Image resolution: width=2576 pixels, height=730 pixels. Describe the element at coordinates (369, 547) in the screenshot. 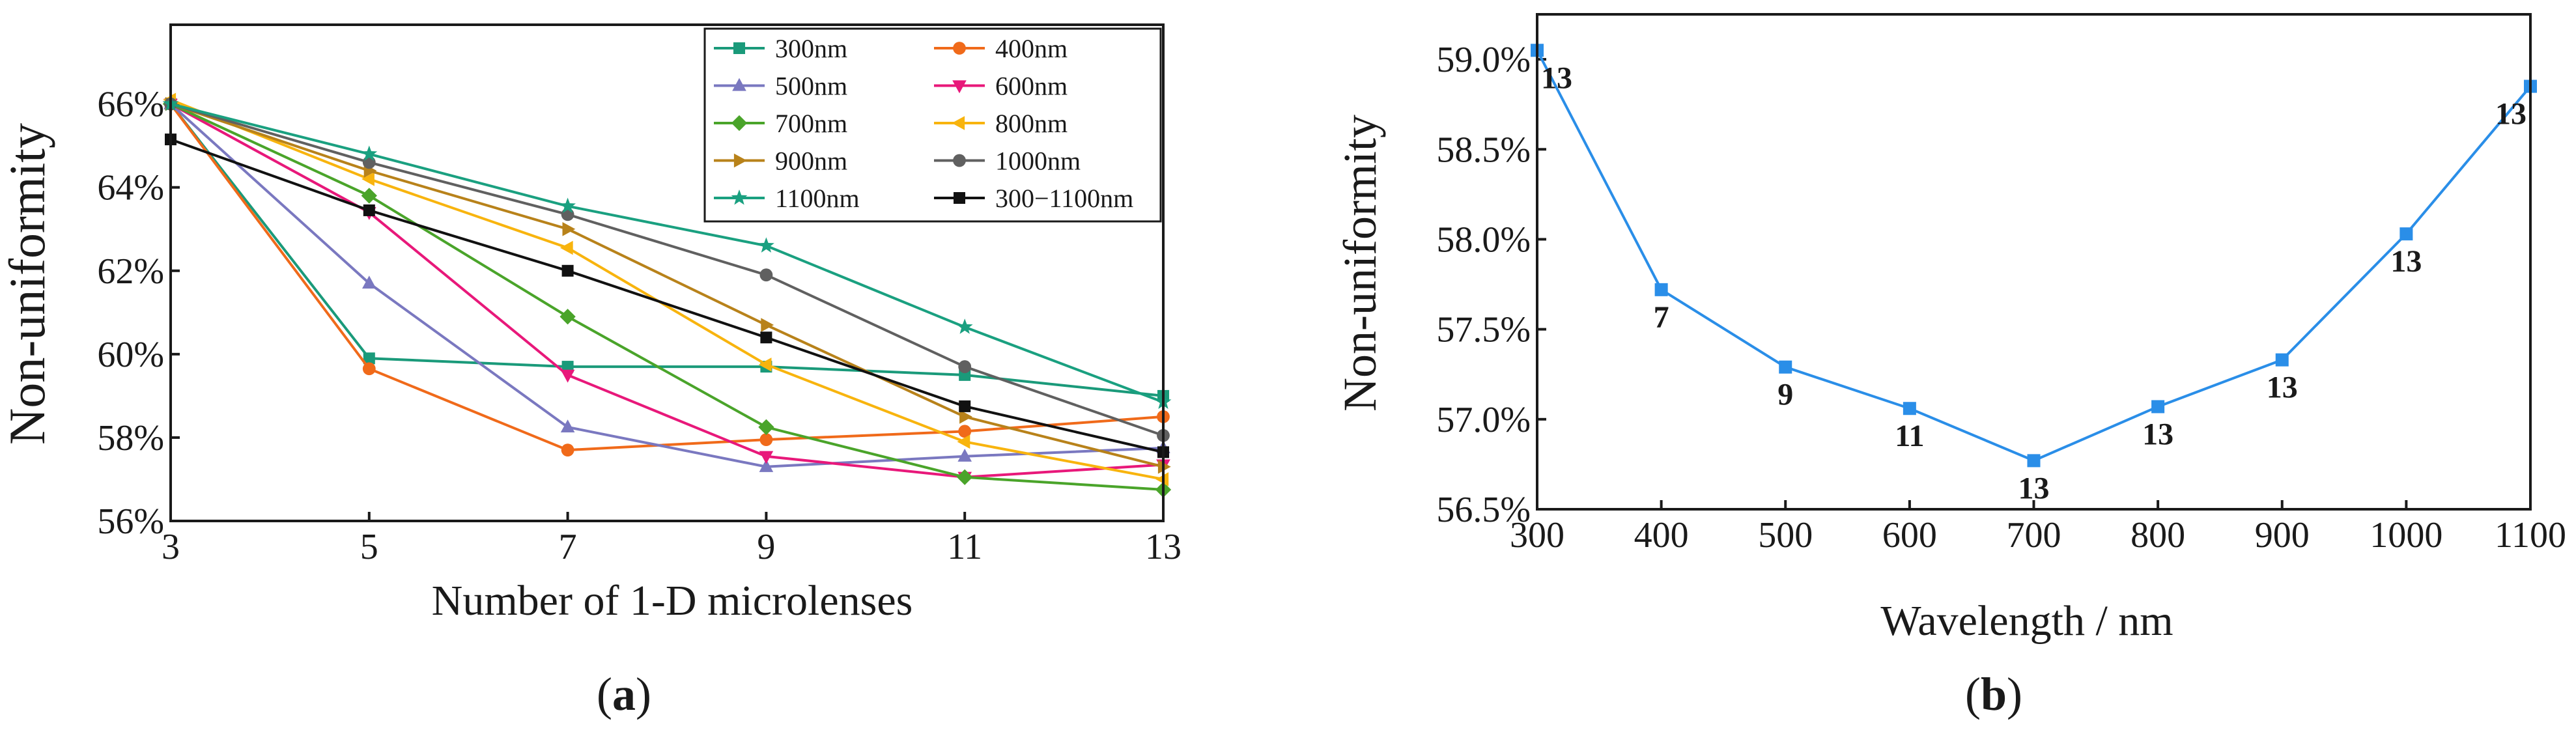

I see `x-tick-label-a: 5` at that location.